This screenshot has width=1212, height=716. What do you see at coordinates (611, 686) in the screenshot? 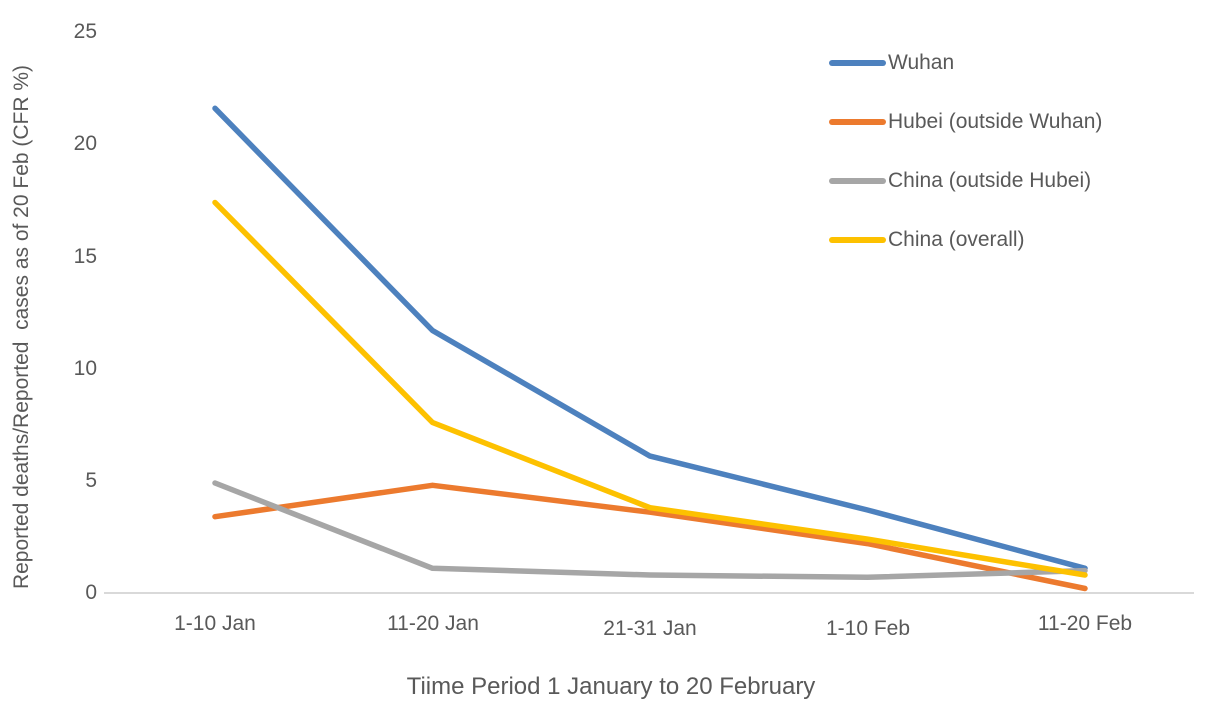
I see `x-axis-title: Tiime Period 1 January to 20 February` at bounding box center [611, 686].